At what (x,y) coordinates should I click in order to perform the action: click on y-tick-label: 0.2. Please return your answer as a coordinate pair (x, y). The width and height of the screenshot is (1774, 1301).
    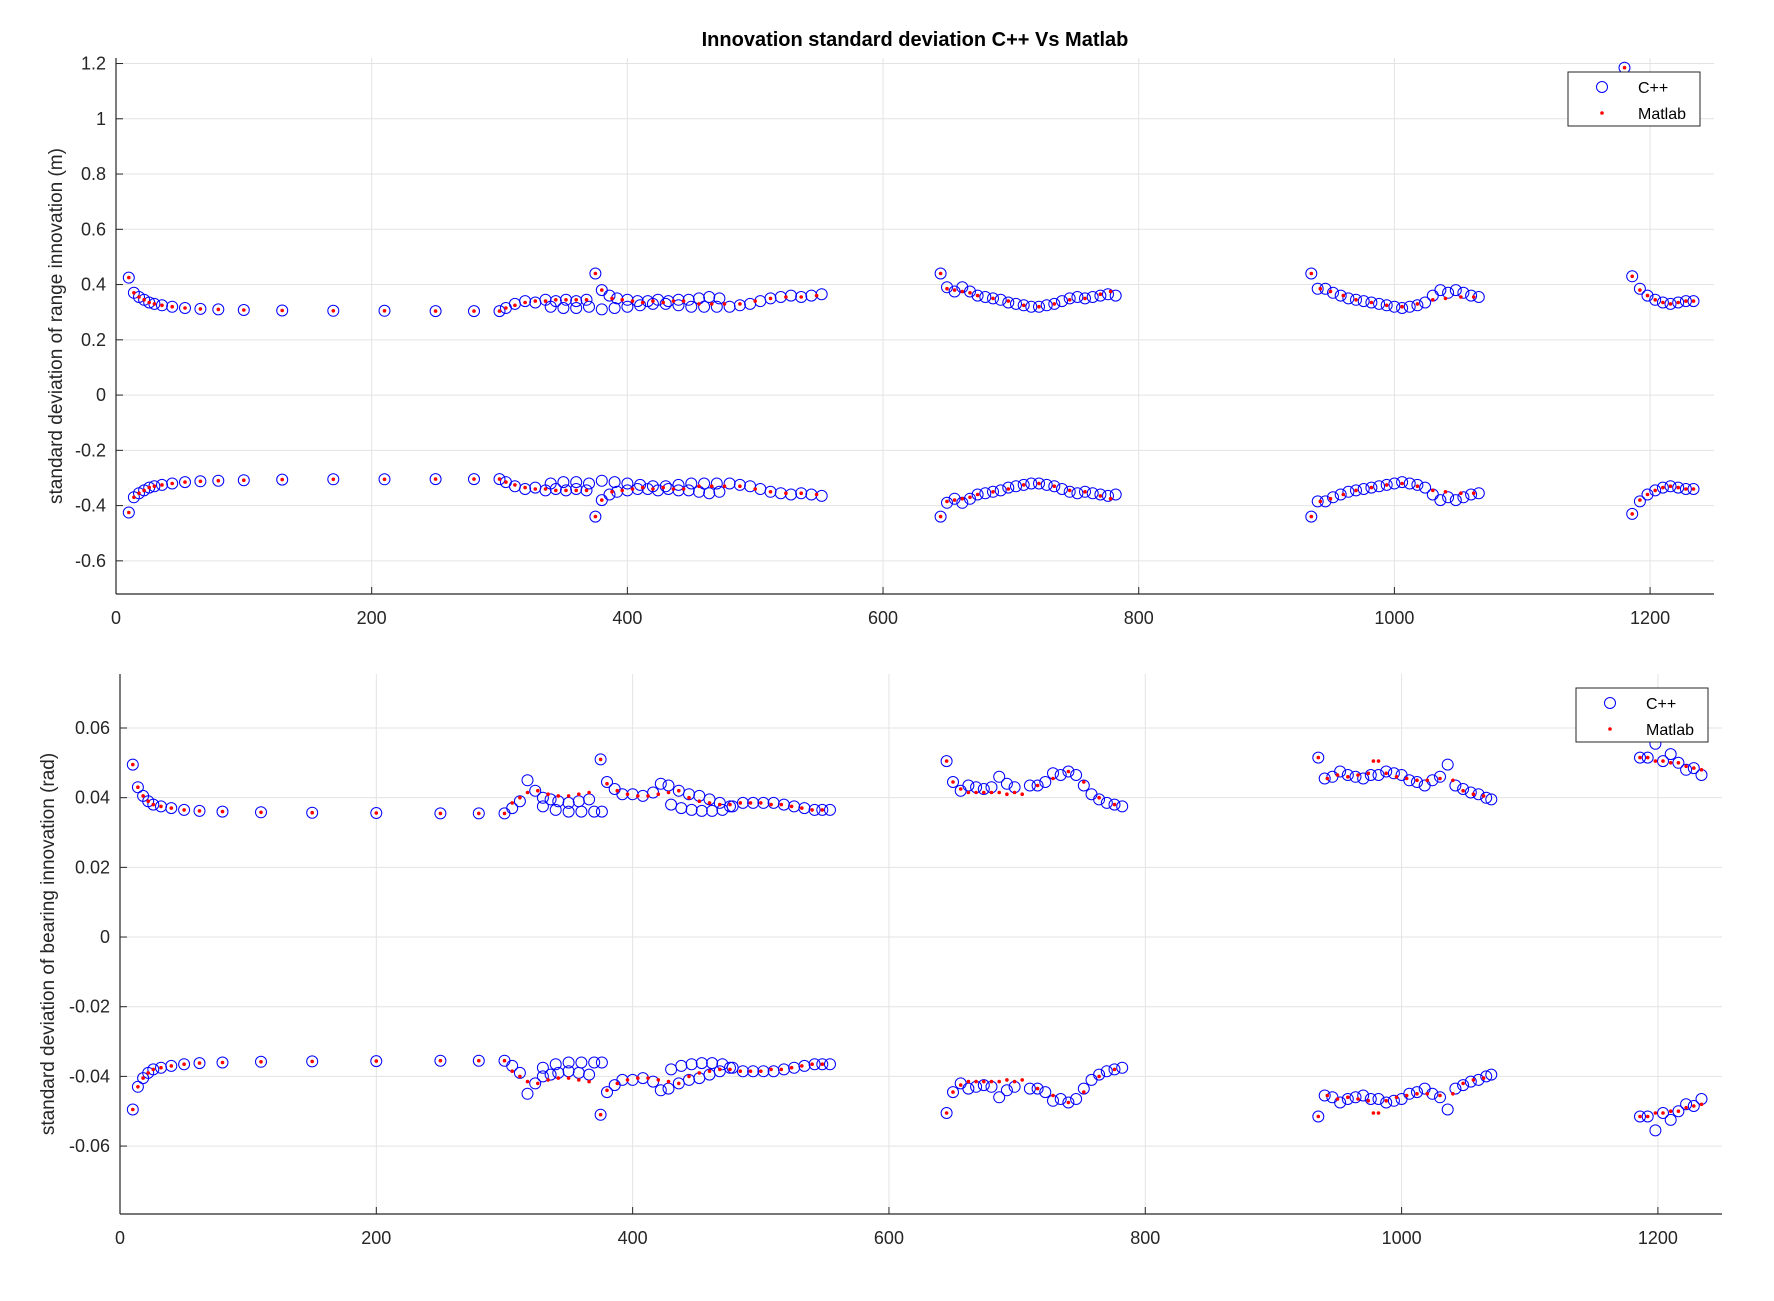
    Looking at the image, I should click on (93, 340).